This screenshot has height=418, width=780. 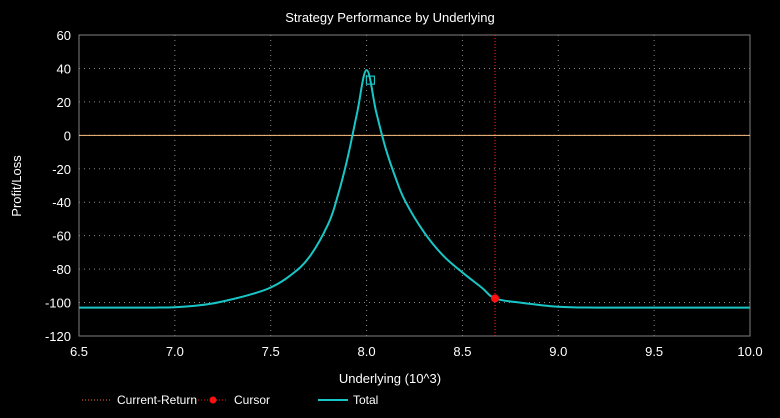 I want to click on current-position-marker, so click(x=370, y=80).